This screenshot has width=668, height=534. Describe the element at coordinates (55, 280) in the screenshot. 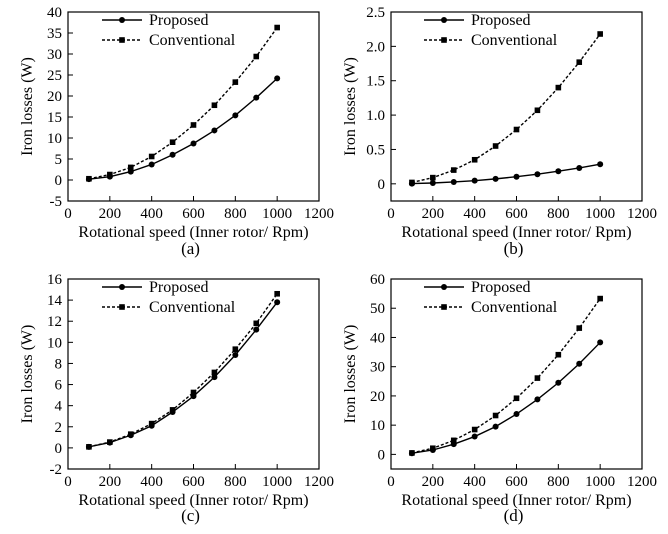

I see `y-tick-label: 16` at that location.